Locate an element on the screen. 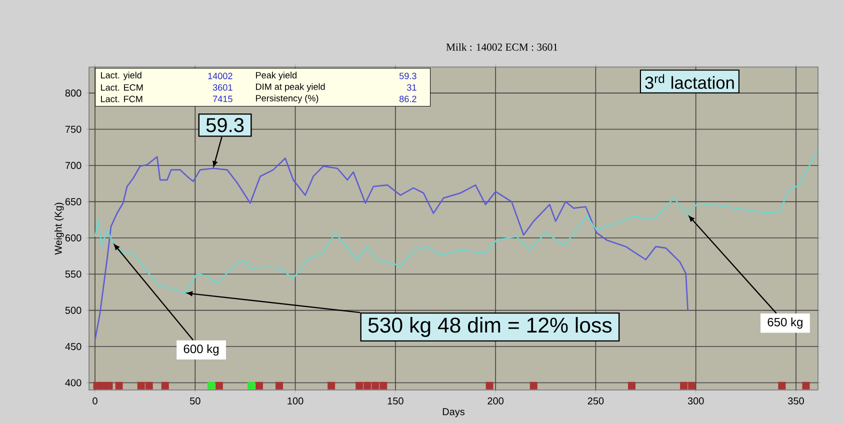 This screenshot has width=844, height=423. annotation: Persistency (%) is located at coordinates (287, 99).